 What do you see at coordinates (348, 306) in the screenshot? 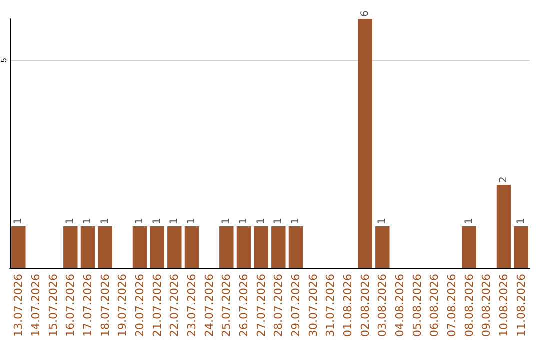
I see `x-tick-label: 01.08.2026` at bounding box center [348, 306].